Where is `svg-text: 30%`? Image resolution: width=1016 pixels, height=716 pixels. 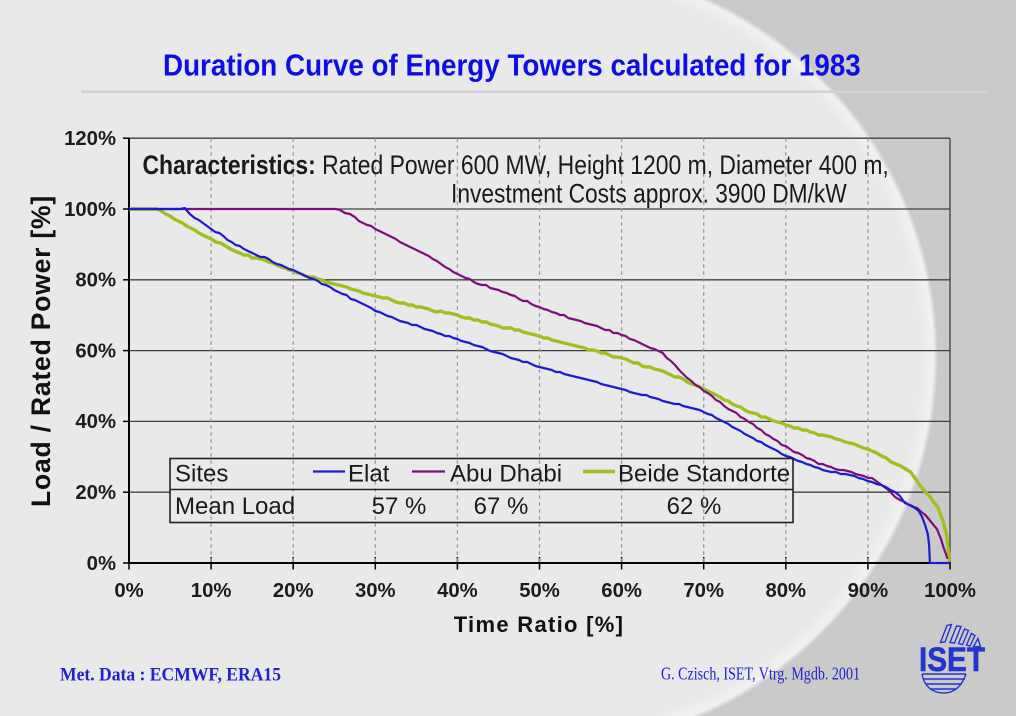 svg-text: 30% is located at coordinates (375, 591).